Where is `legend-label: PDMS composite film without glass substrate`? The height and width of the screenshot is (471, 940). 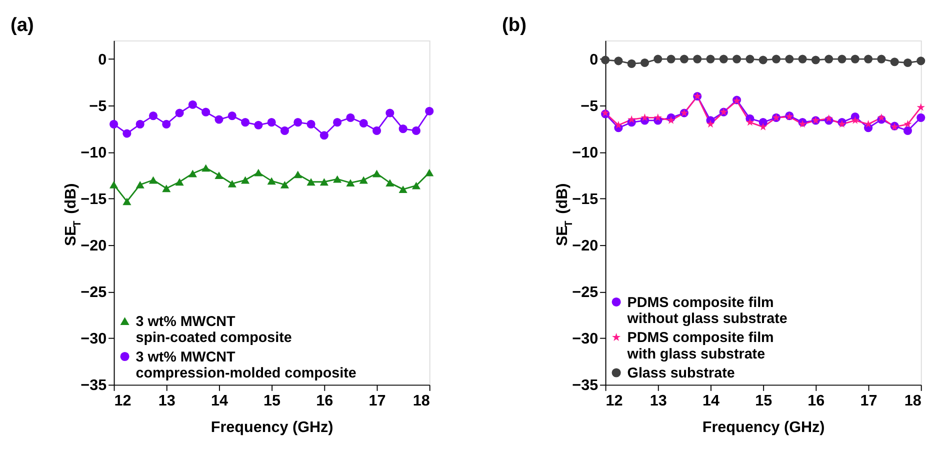
legend-label: PDMS composite film without glass substrate is located at coordinates (707, 311).